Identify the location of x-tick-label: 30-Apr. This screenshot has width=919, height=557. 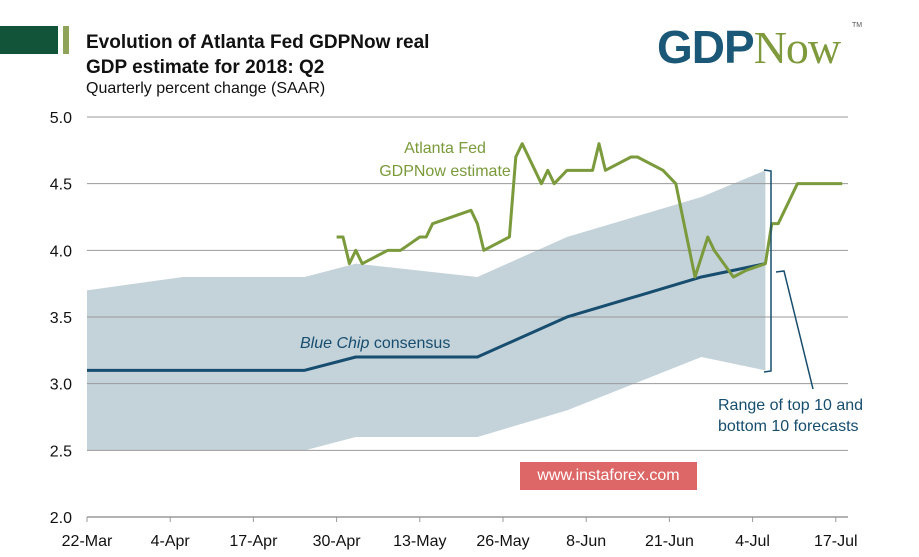
(337, 541).